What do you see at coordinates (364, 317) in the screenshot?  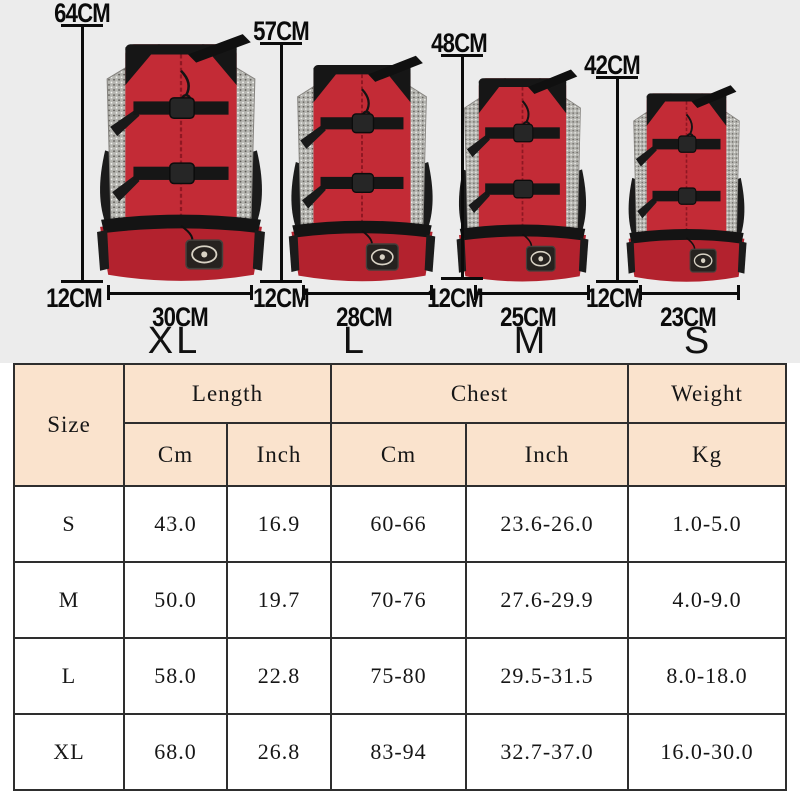 I see `l-width-label: 28CM` at bounding box center [364, 317].